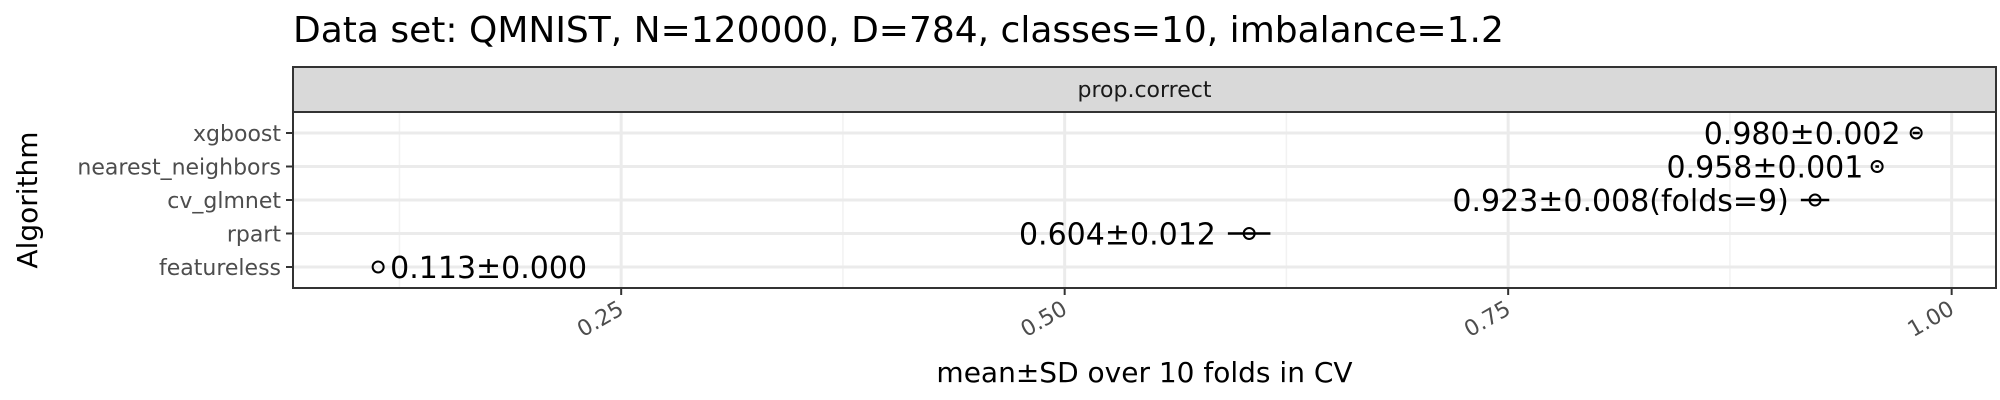 This screenshot has width=2000, height=400. I want to click on y-tick-label: cv_glmnet, so click(224, 201).